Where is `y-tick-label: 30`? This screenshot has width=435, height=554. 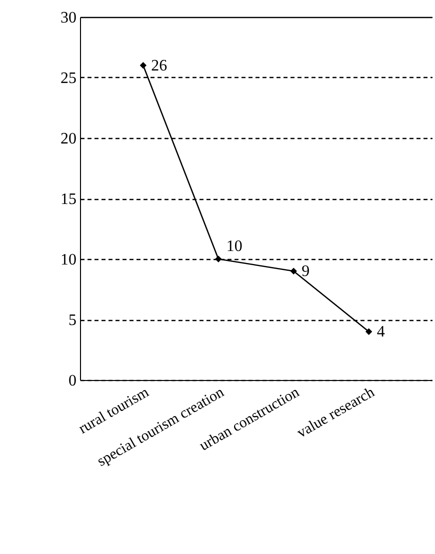
y-tick-label: 30 is located at coordinates (68, 18).